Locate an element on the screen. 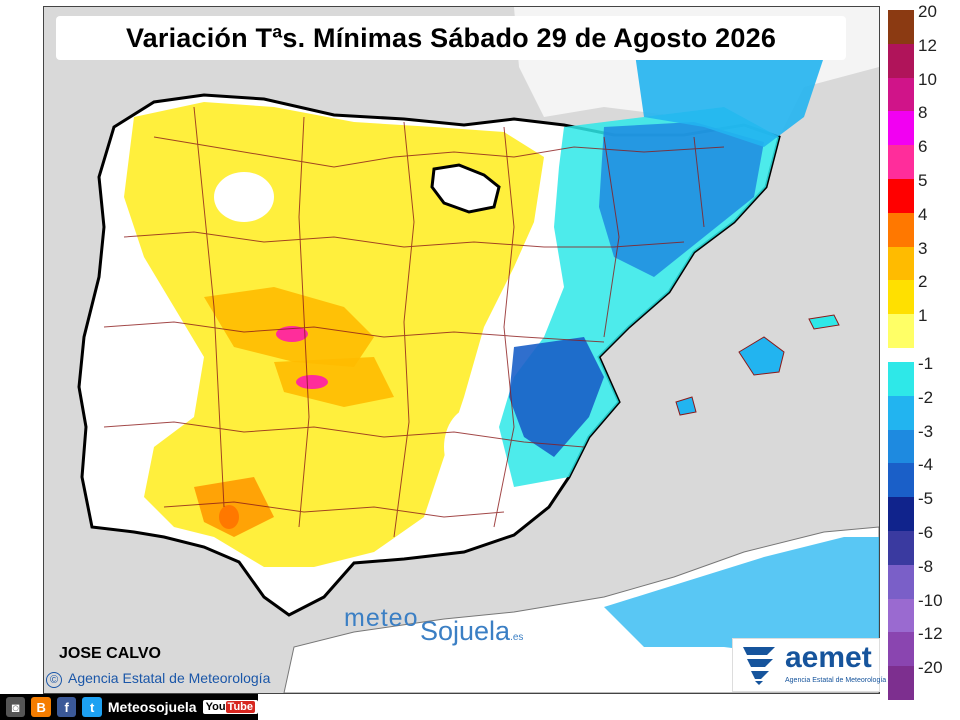 The height and width of the screenshot is (720, 960). legend-label: 20 is located at coordinates (927, 11).